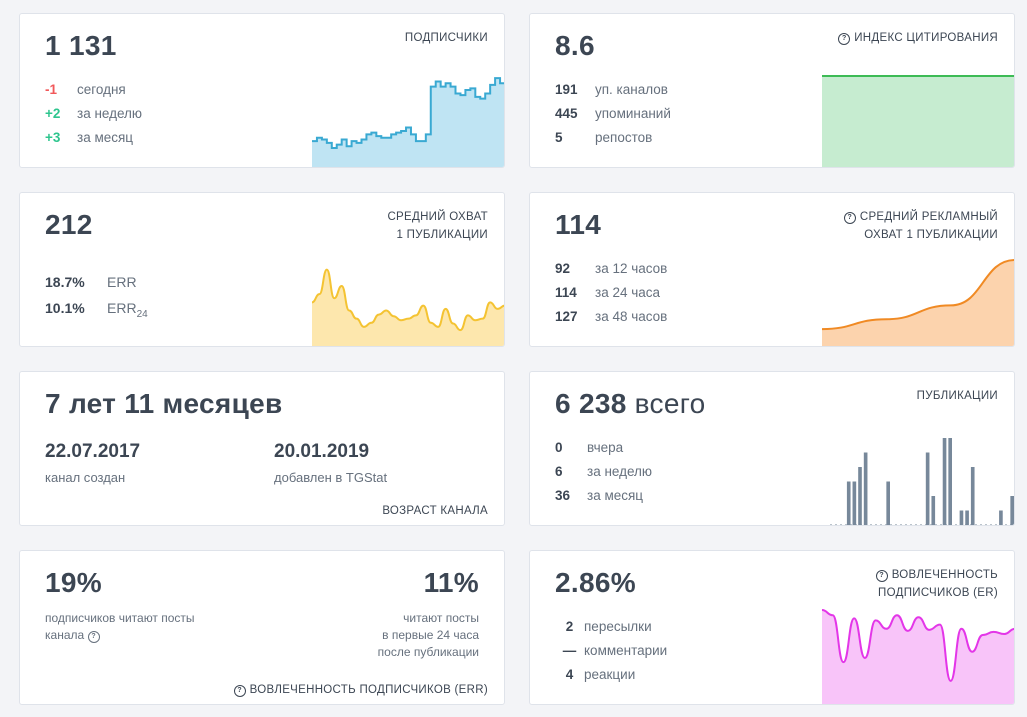  I want to click on stat-value: 36, so click(563, 495).